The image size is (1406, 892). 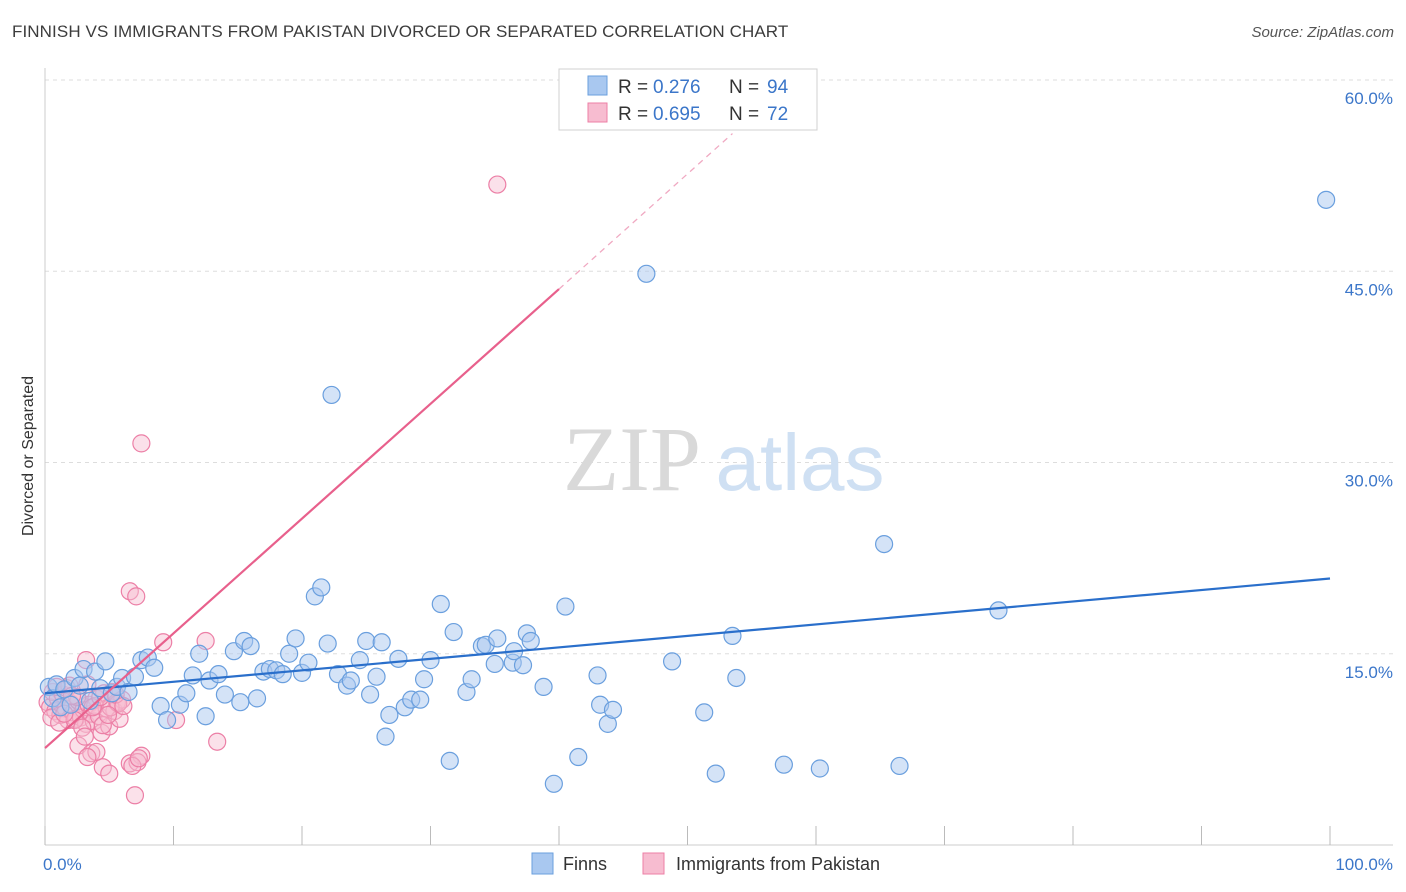 I want to click on legend-r-label-1: R =, so click(x=633, y=87).